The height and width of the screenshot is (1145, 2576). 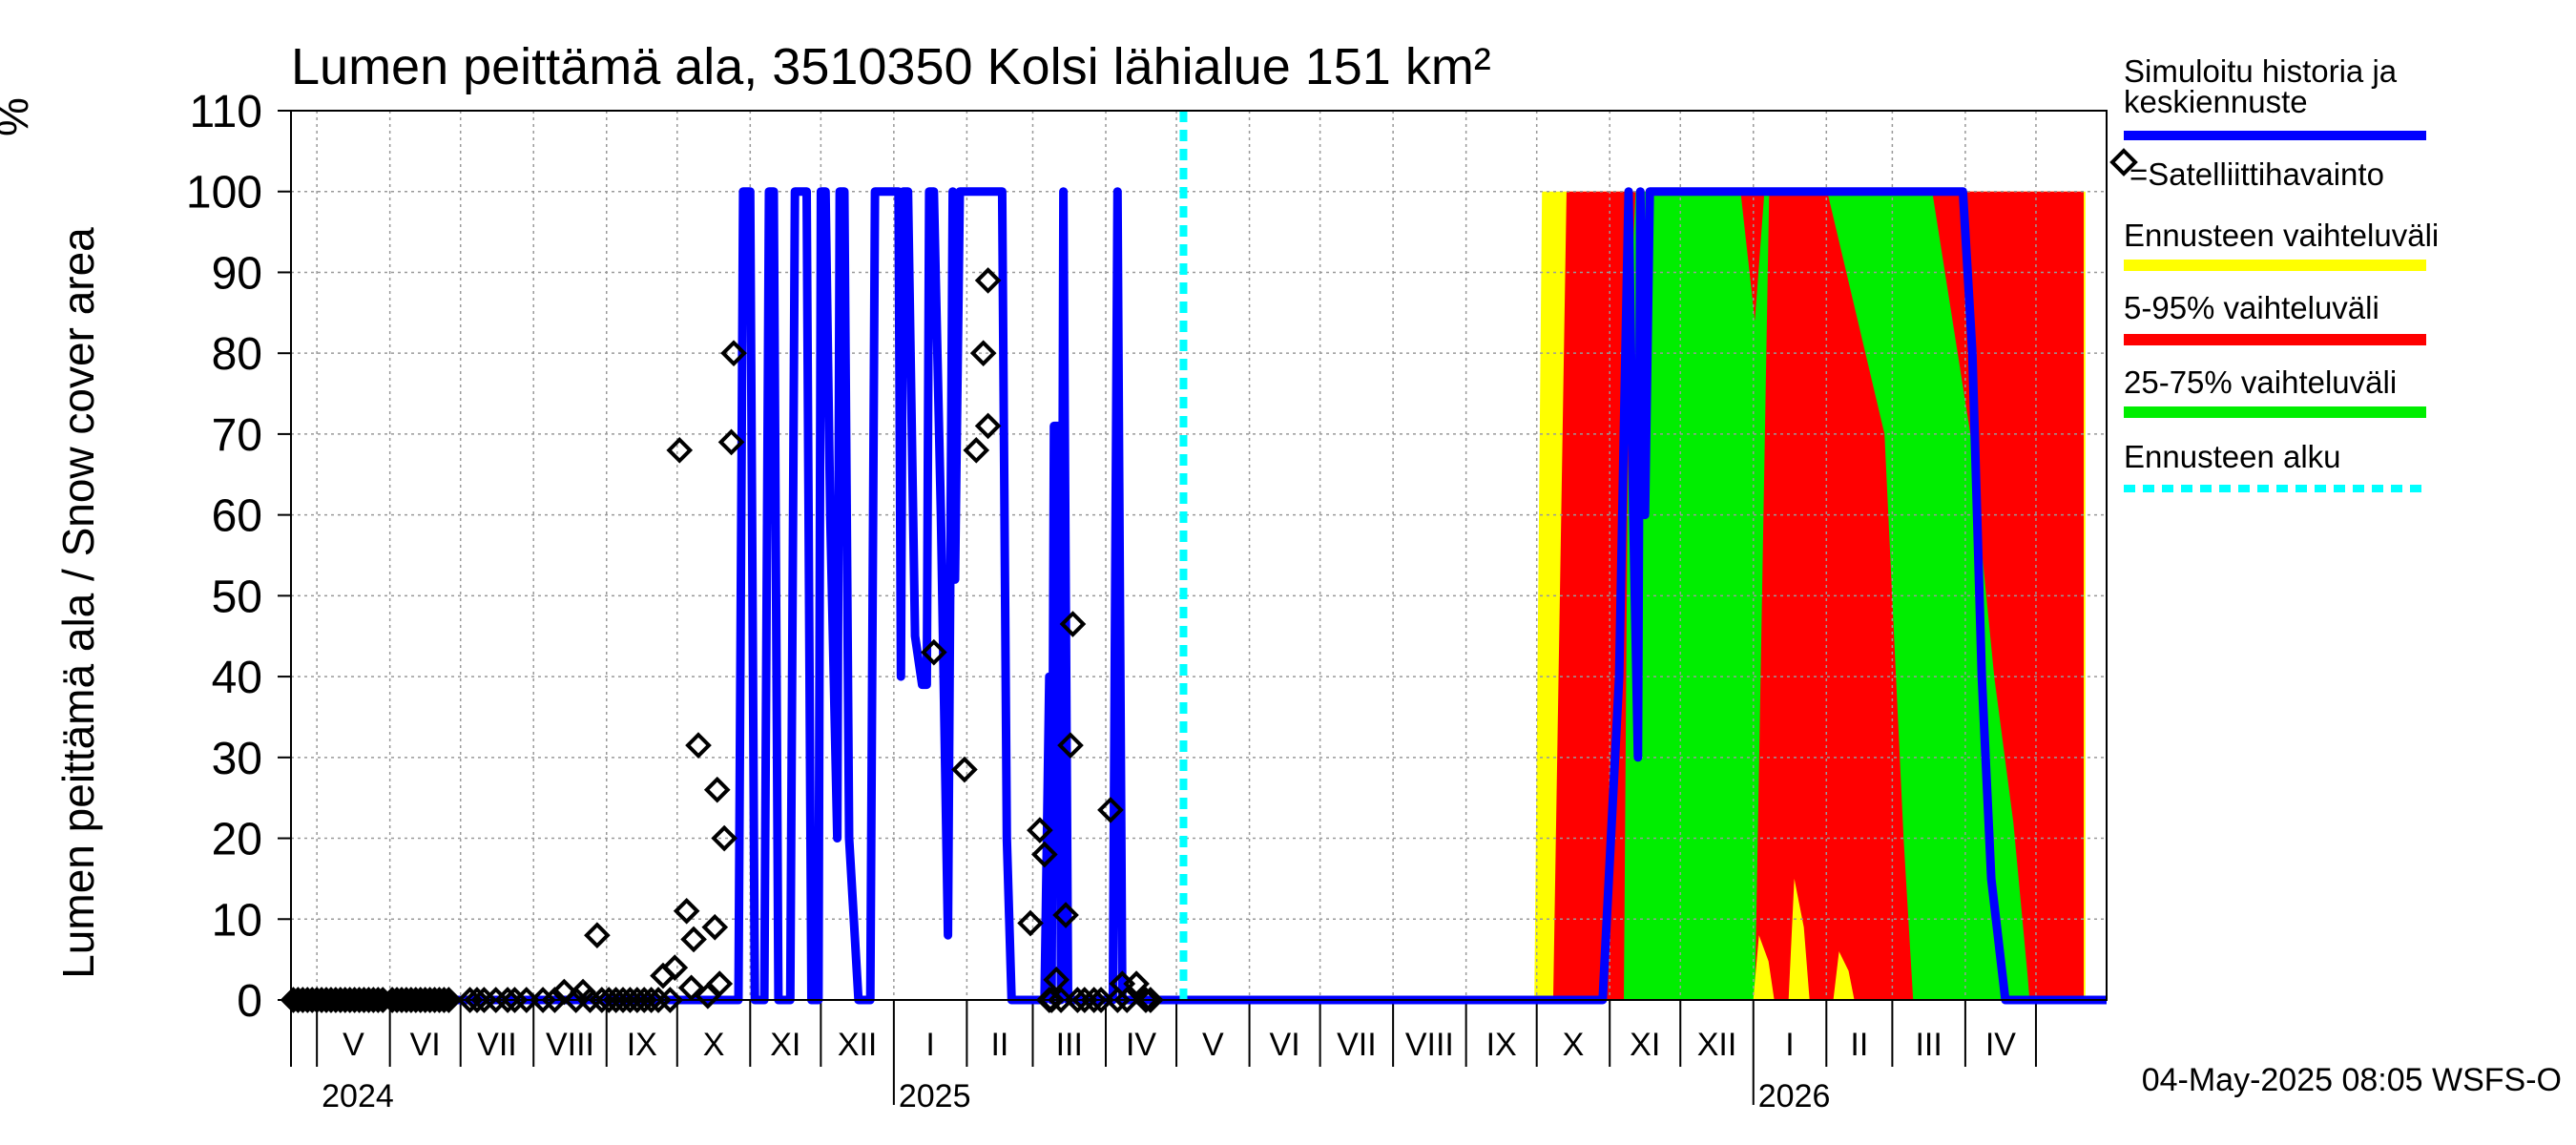 What do you see at coordinates (237, 354) in the screenshot?
I see `y-tick-label: 80` at bounding box center [237, 354].